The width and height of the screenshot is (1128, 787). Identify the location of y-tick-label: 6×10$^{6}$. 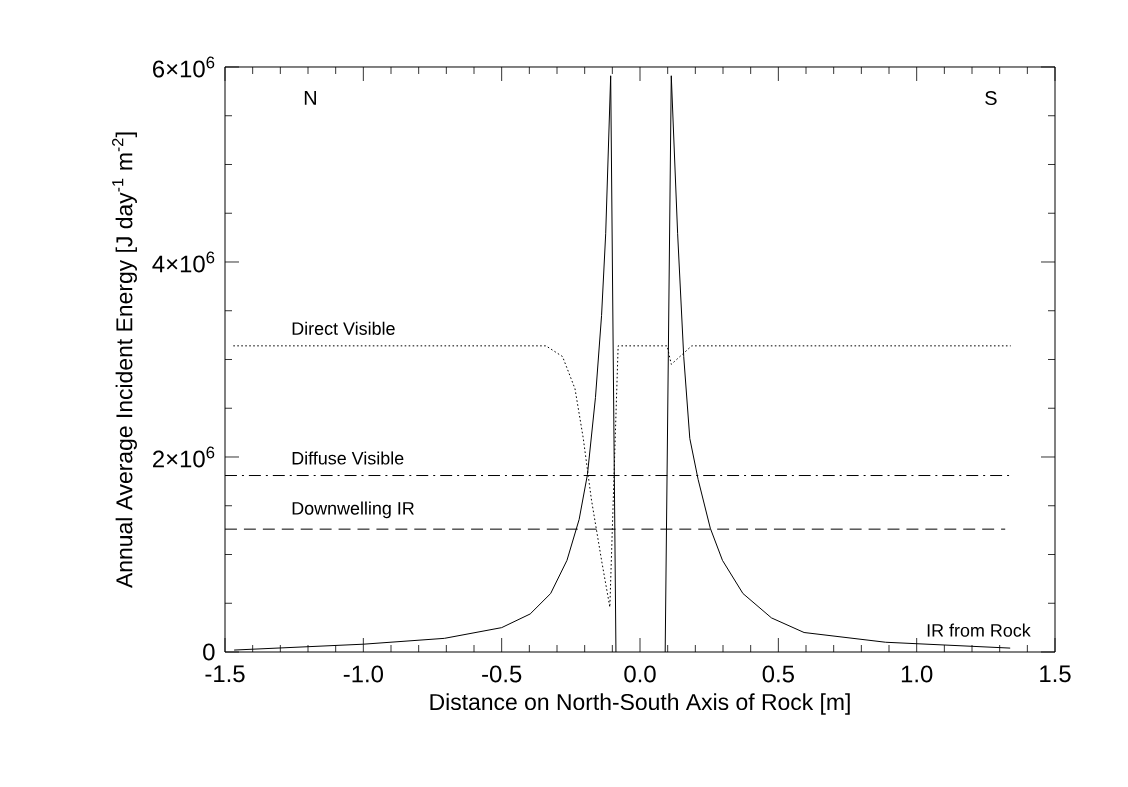
(184, 67).